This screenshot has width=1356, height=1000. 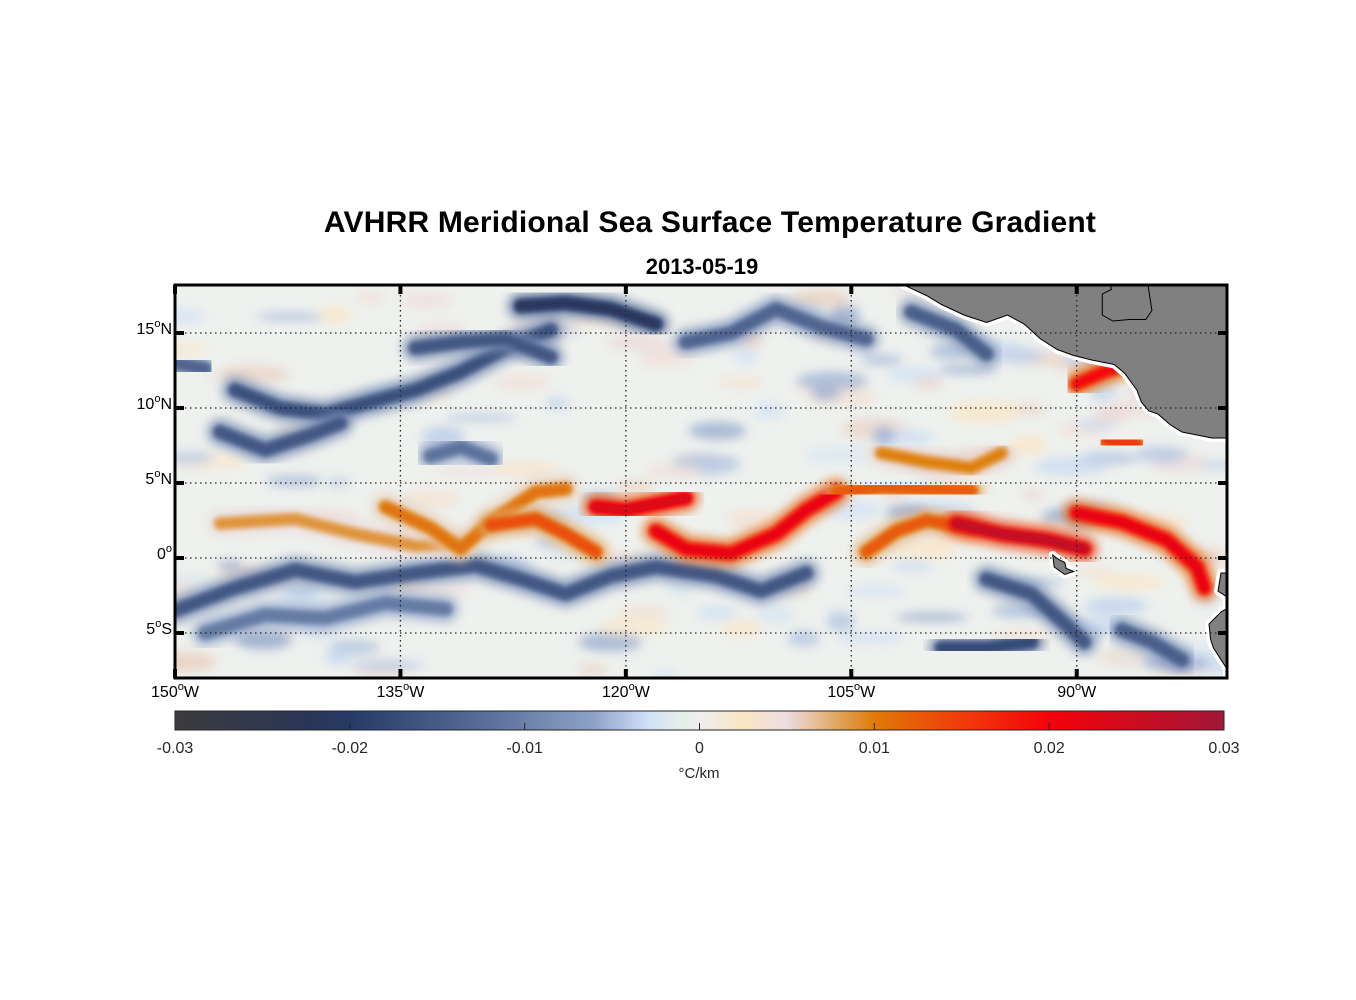 I want to click on band-south-lower, so click(x=325, y=618).